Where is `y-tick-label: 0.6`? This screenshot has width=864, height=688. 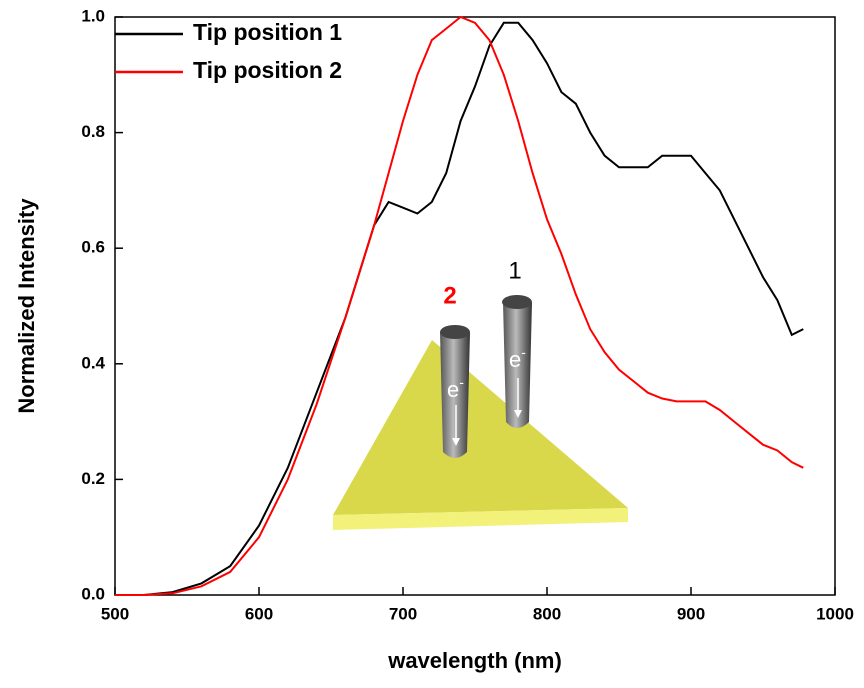
y-tick-label: 0.6 is located at coordinates (93, 247).